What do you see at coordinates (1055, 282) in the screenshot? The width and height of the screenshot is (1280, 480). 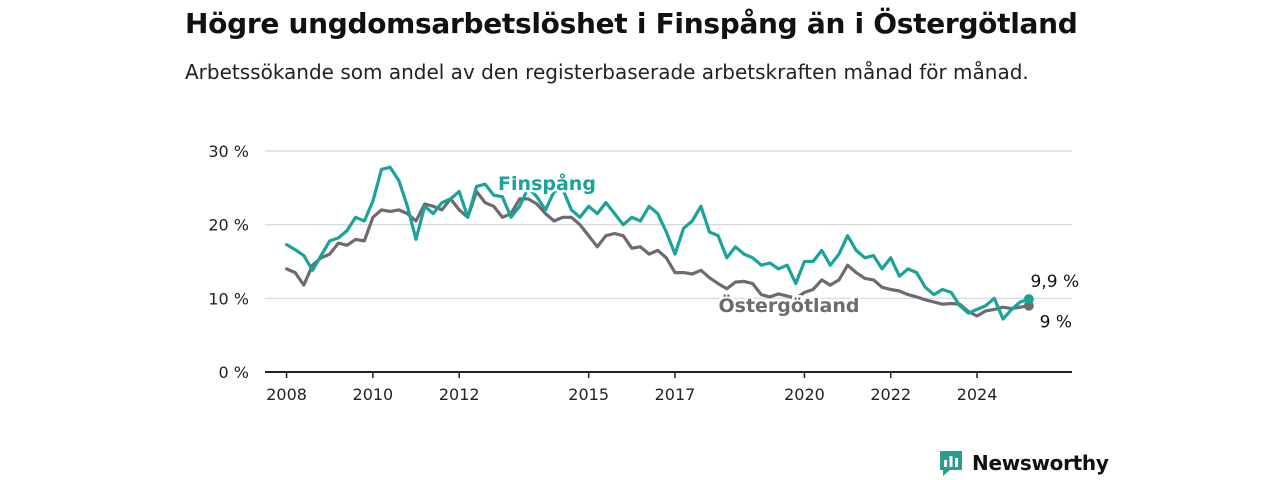 I see `end-value-label-finspang: 9,9 %` at bounding box center [1055, 282].